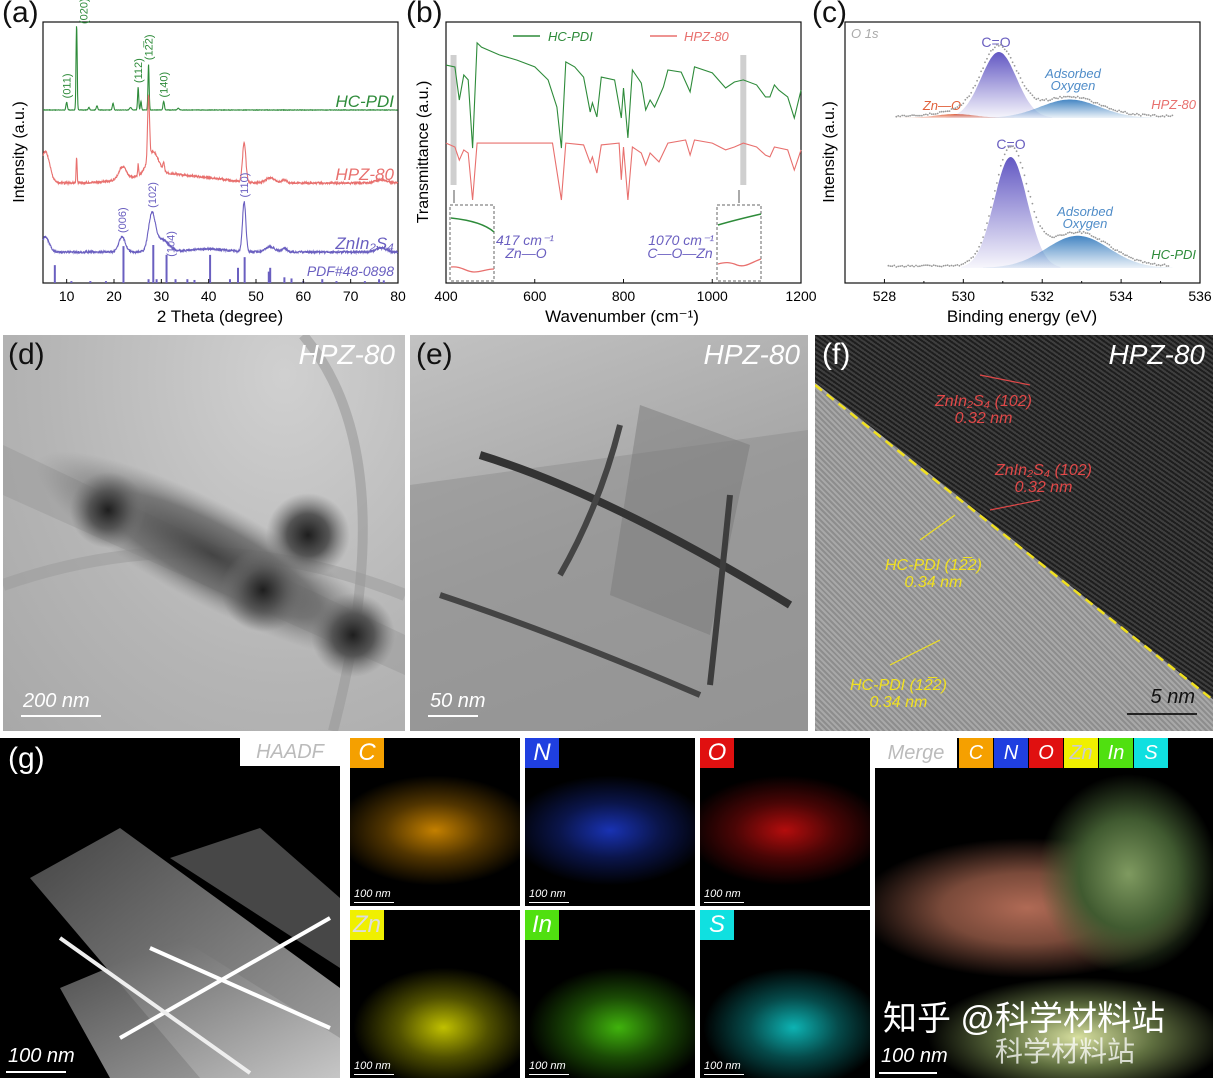 This screenshot has width=1213, height=1078. I want to click on fringe-title-1: ZnIn₂S₄ (102), so click(983, 401).